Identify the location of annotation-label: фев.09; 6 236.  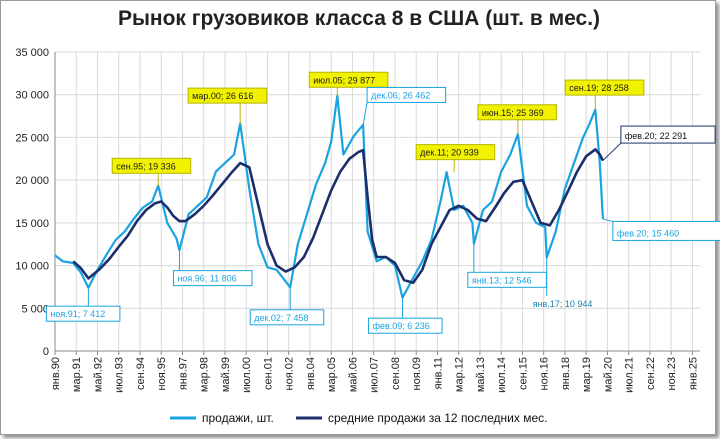
(401, 326).